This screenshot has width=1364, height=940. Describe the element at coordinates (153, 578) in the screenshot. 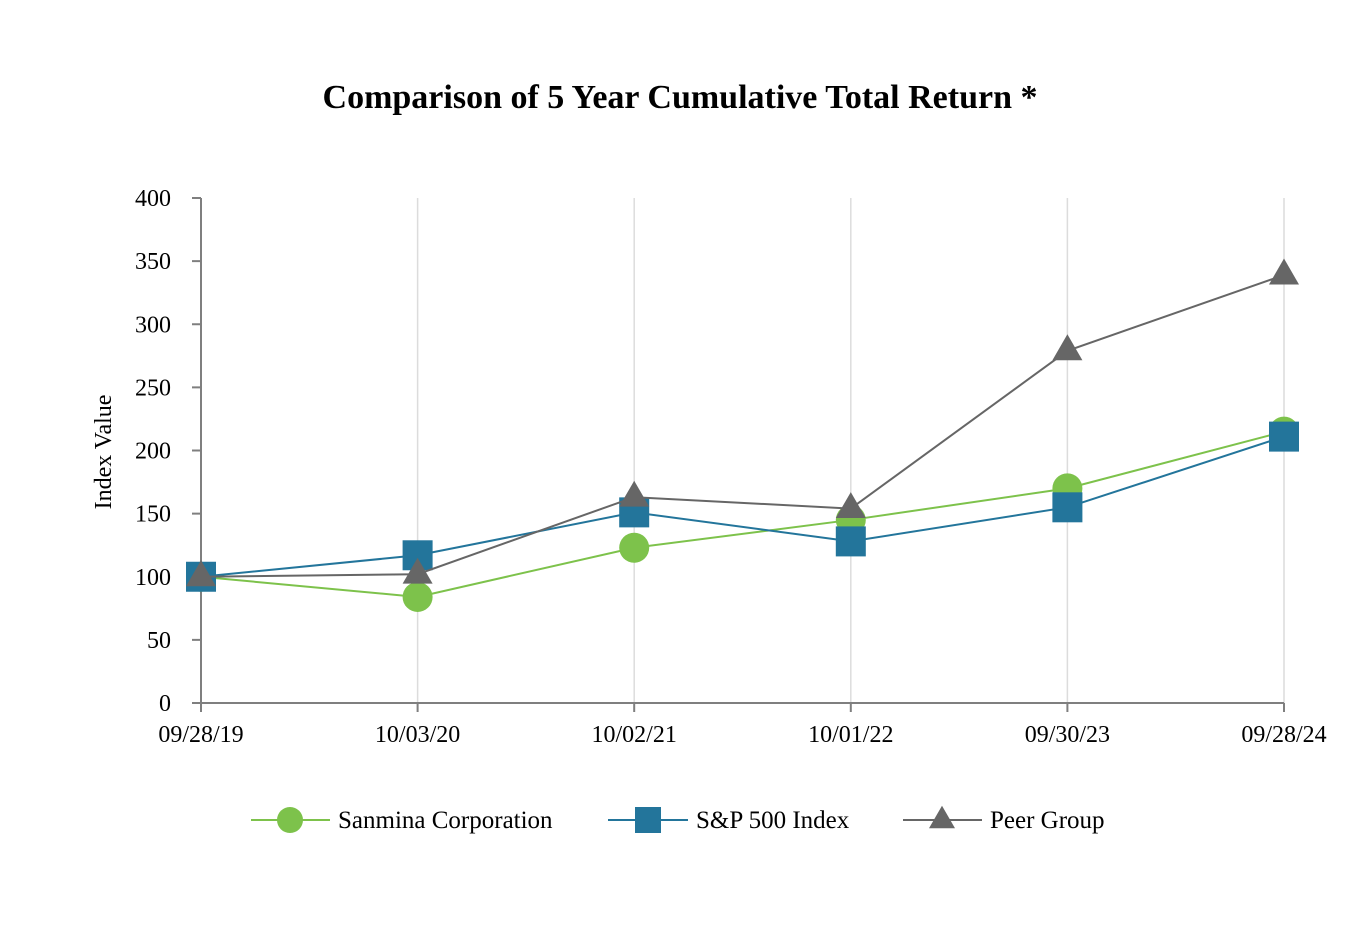

I see `y-tick-label: 100` at that location.